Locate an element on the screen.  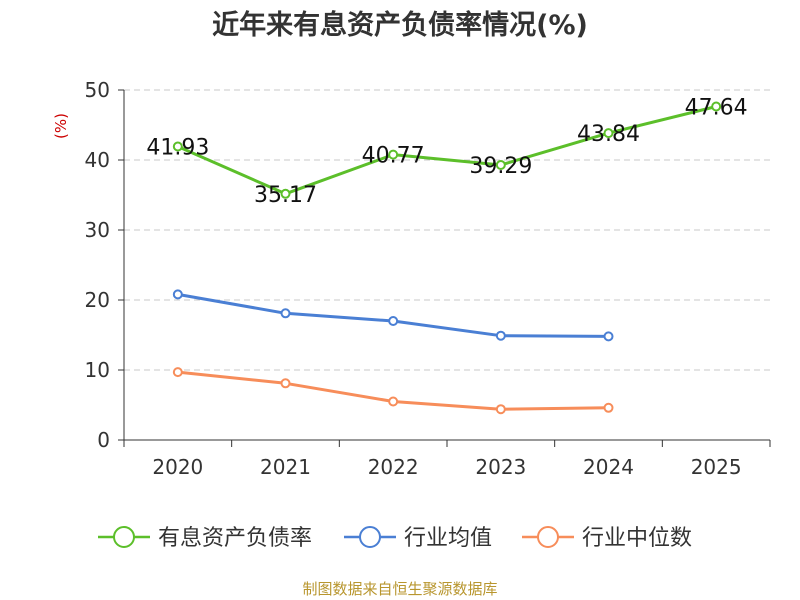
x-tick-label: 2021 is located at coordinates (285, 467).